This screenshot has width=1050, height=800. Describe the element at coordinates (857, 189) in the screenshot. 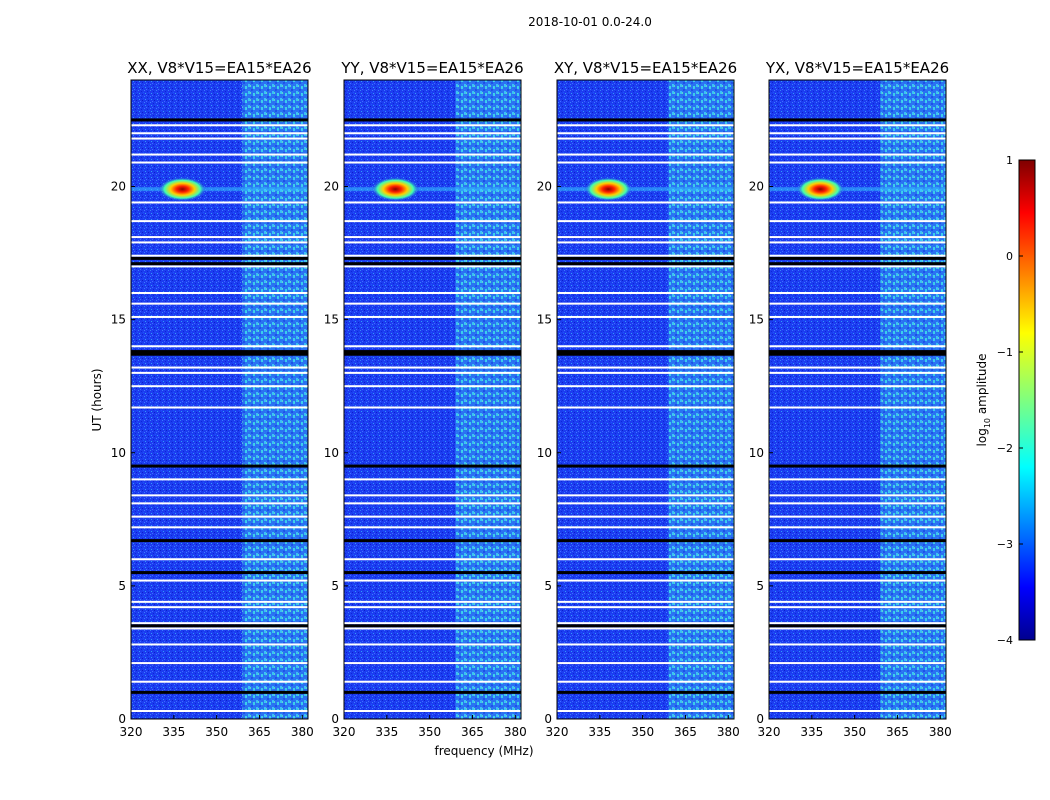

I see `source-streak` at that location.